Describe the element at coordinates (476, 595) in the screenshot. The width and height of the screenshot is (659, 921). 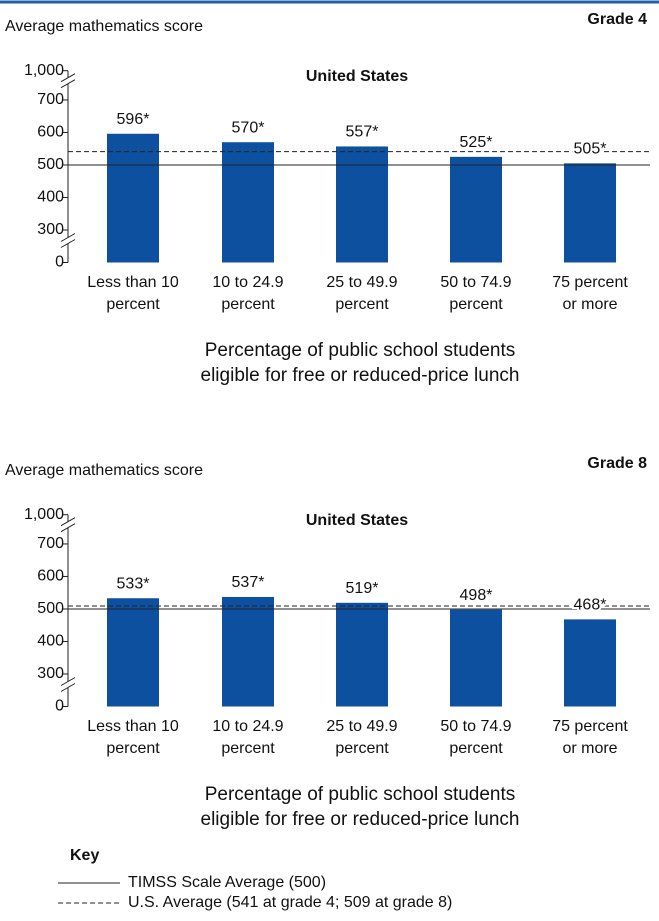
I see `value-label: 498*` at that location.